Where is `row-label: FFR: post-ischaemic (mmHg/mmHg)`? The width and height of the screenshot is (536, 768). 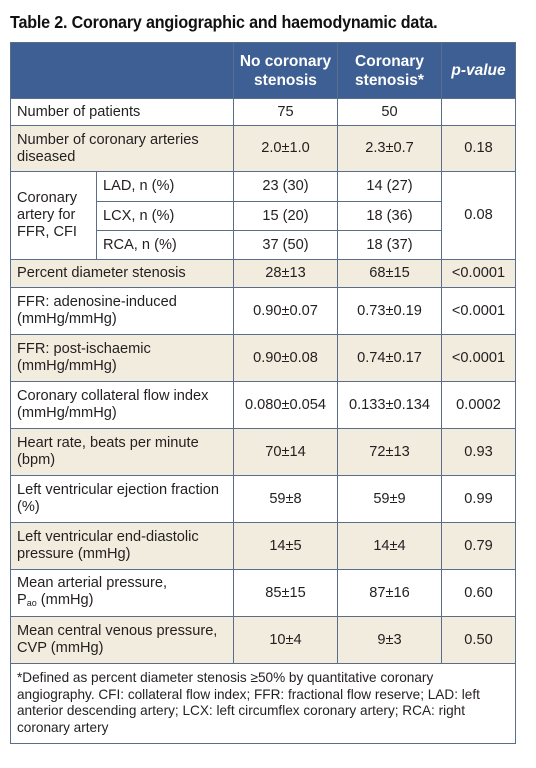
row-label: FFR: post-ischaemic (mmHg/mmHg) is located at coordinates (122, 358).